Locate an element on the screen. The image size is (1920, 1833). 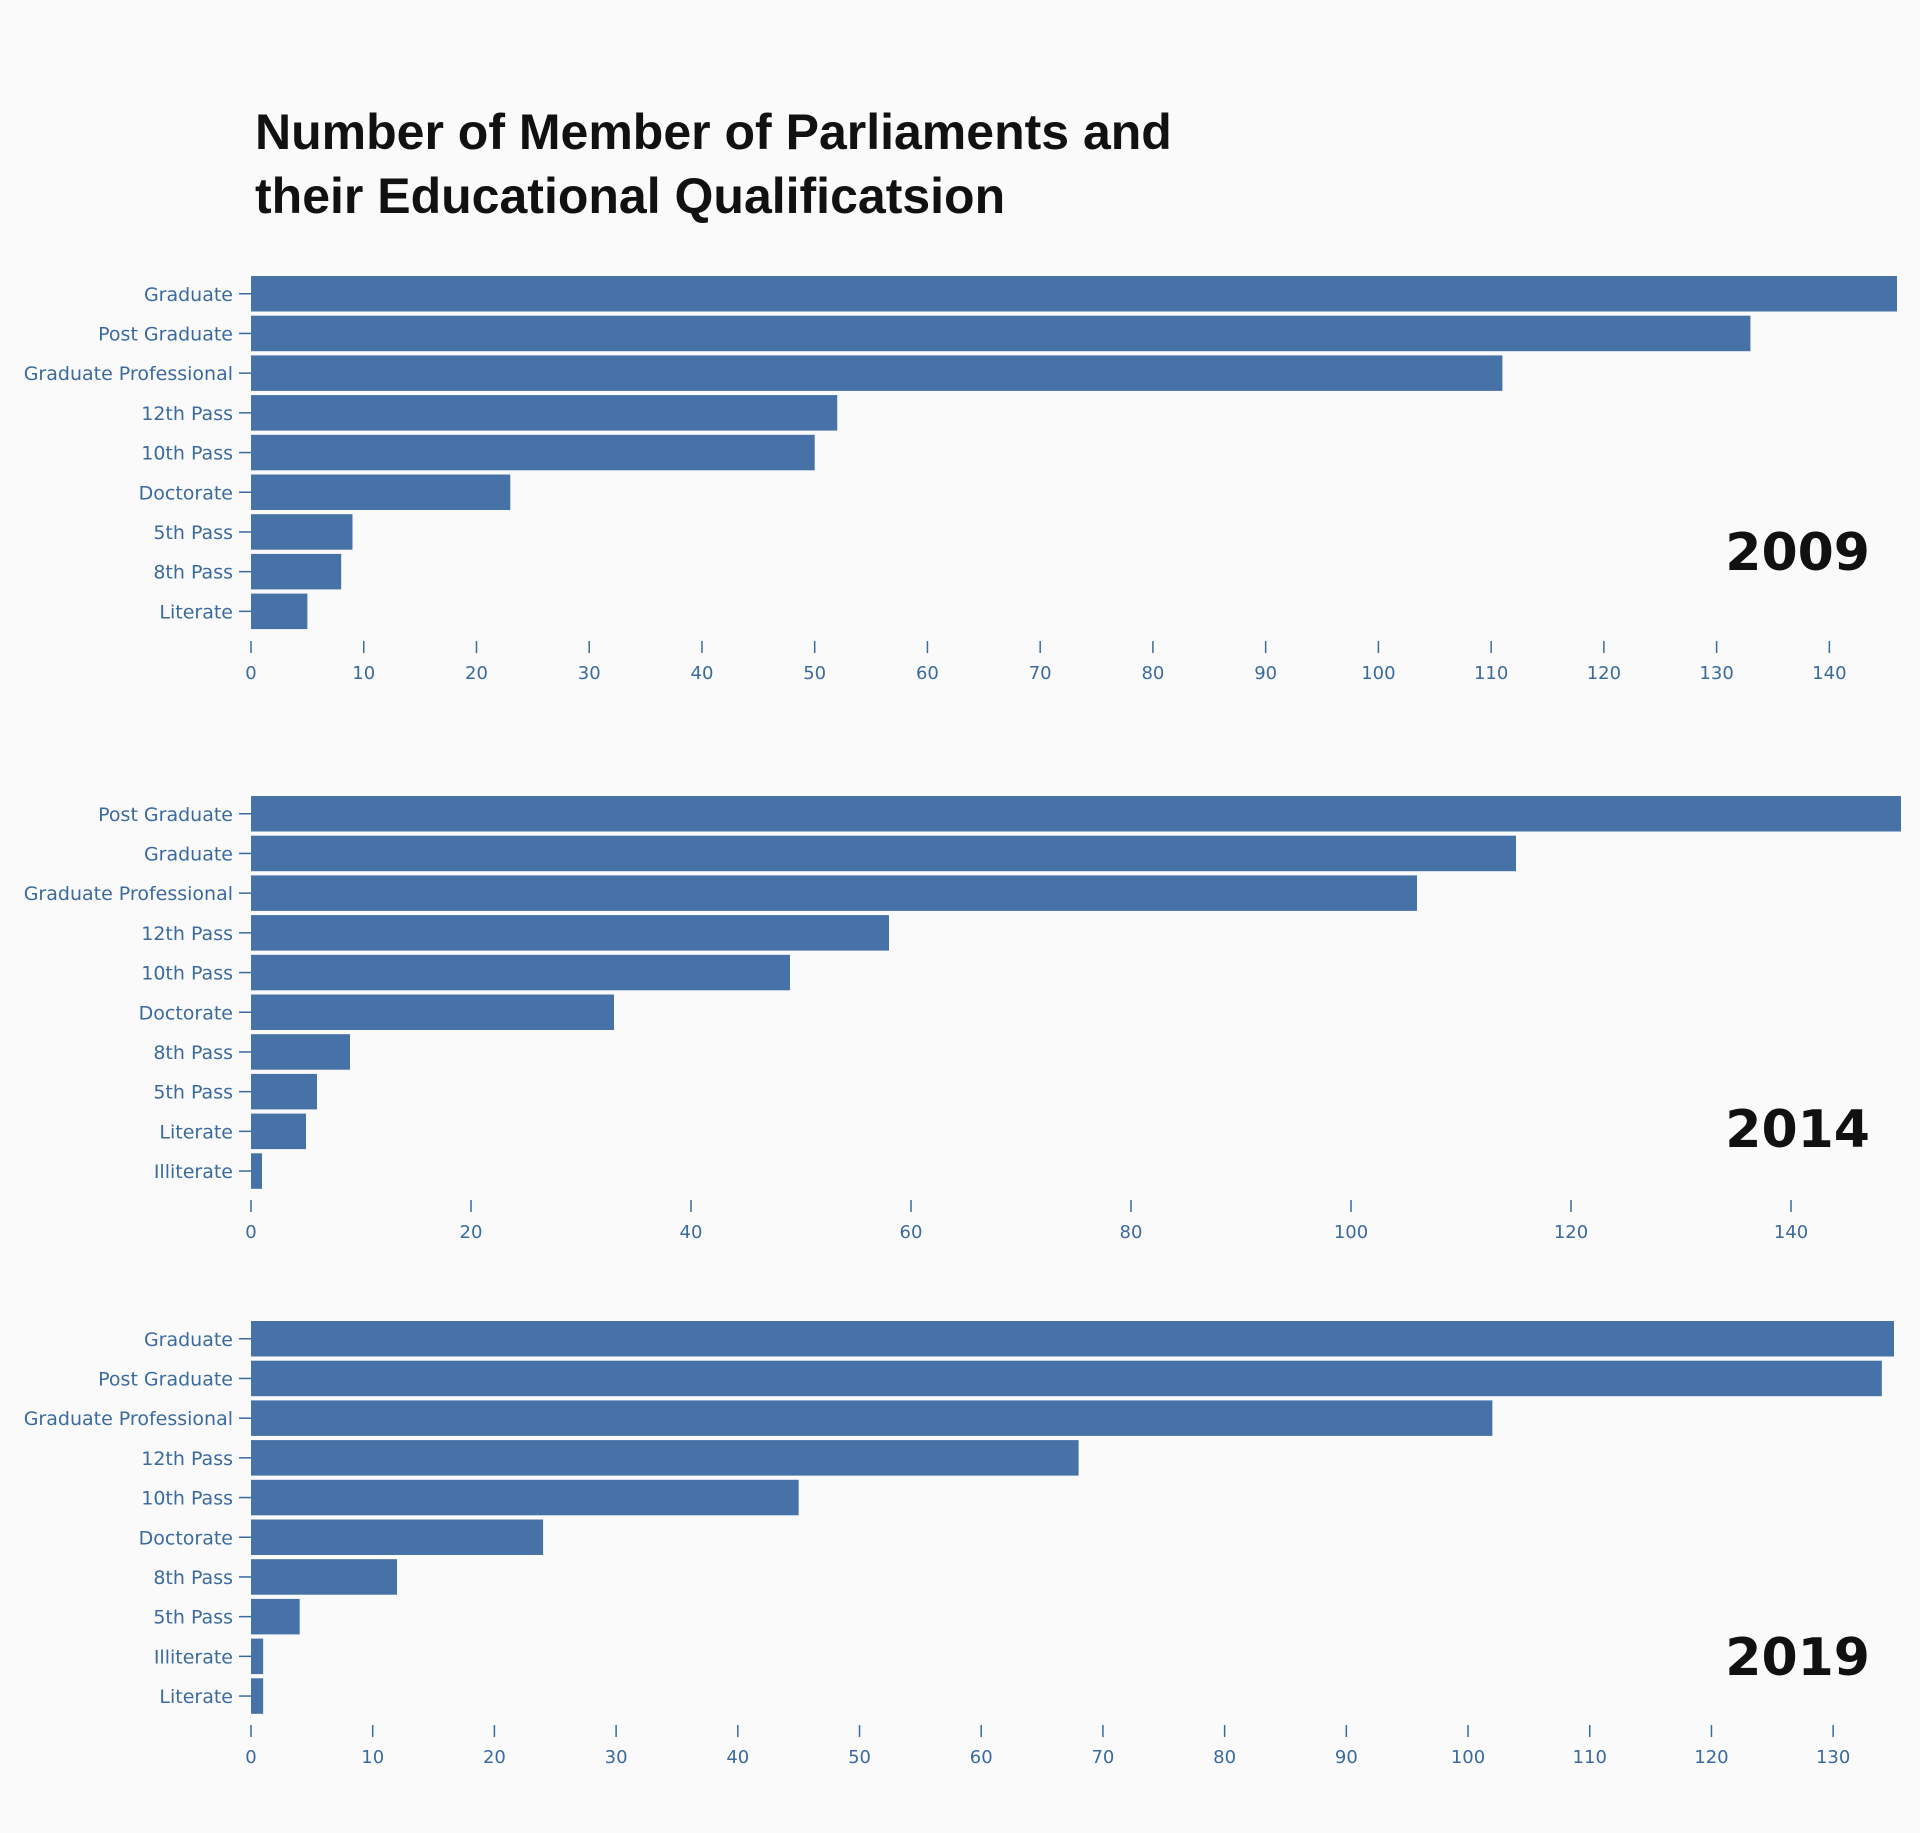
x-tick-label-2009-4: 40 is located at coordinates (702, 673).